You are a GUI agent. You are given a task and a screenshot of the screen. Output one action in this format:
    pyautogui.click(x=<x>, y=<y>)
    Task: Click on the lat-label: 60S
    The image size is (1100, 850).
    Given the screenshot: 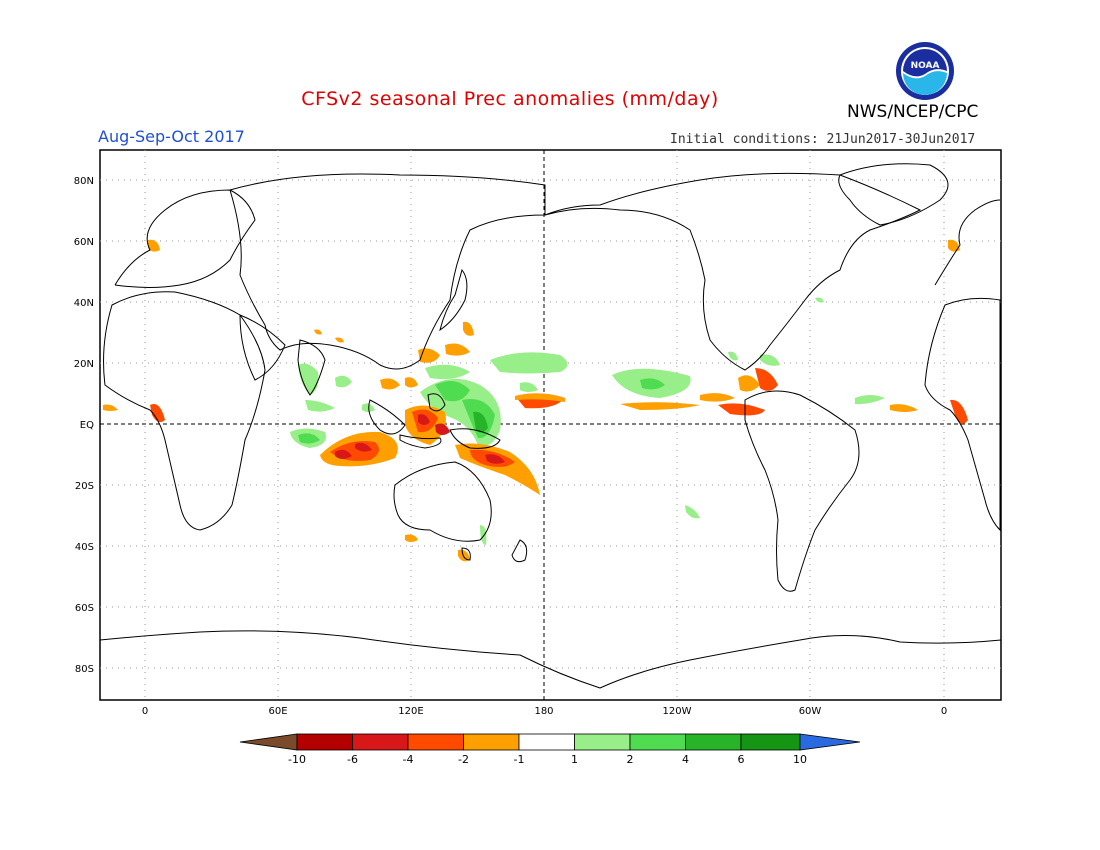 What is the action you would take?
    pyautogui.click(x=84, y=608)
    